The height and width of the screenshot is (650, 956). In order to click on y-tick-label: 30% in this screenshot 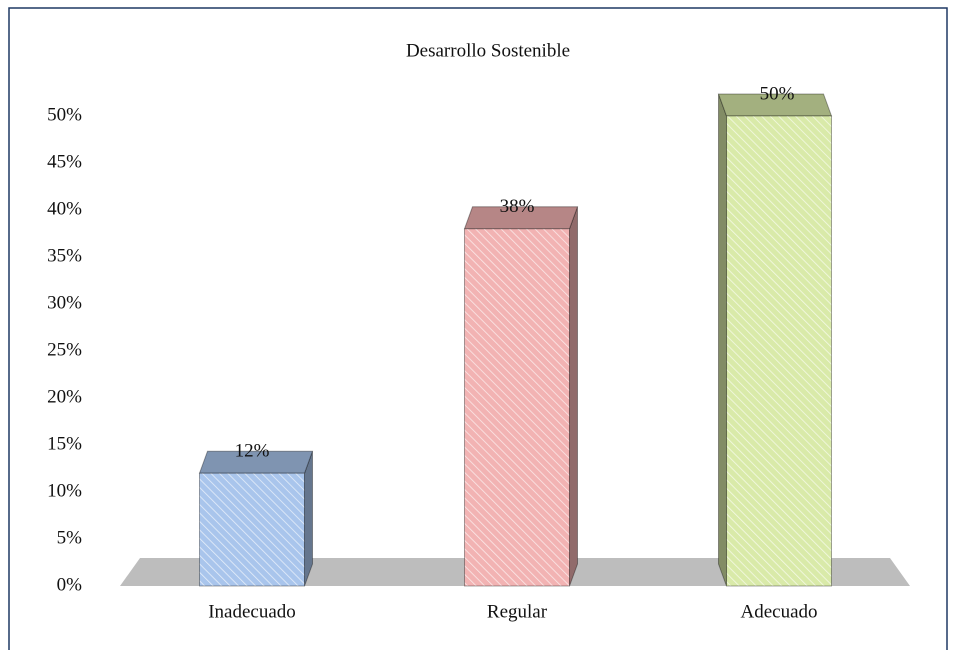, I will do `click(64, 302)`.